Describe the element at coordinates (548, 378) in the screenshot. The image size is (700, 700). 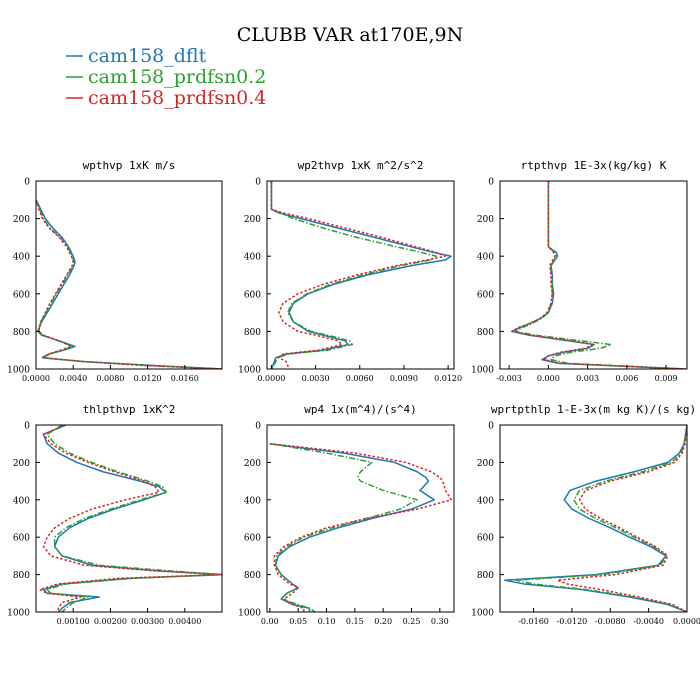
I see `x-tick-label: 0.000` at that location.